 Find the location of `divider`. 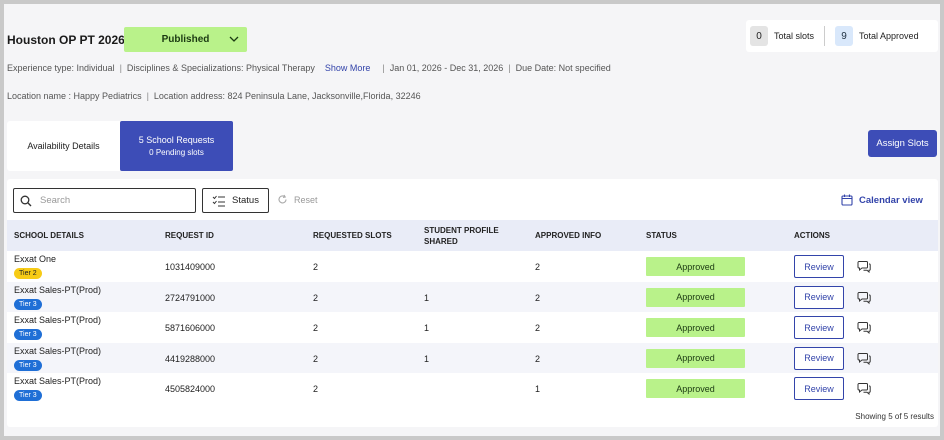

divider is located at coordinates (825, 36).